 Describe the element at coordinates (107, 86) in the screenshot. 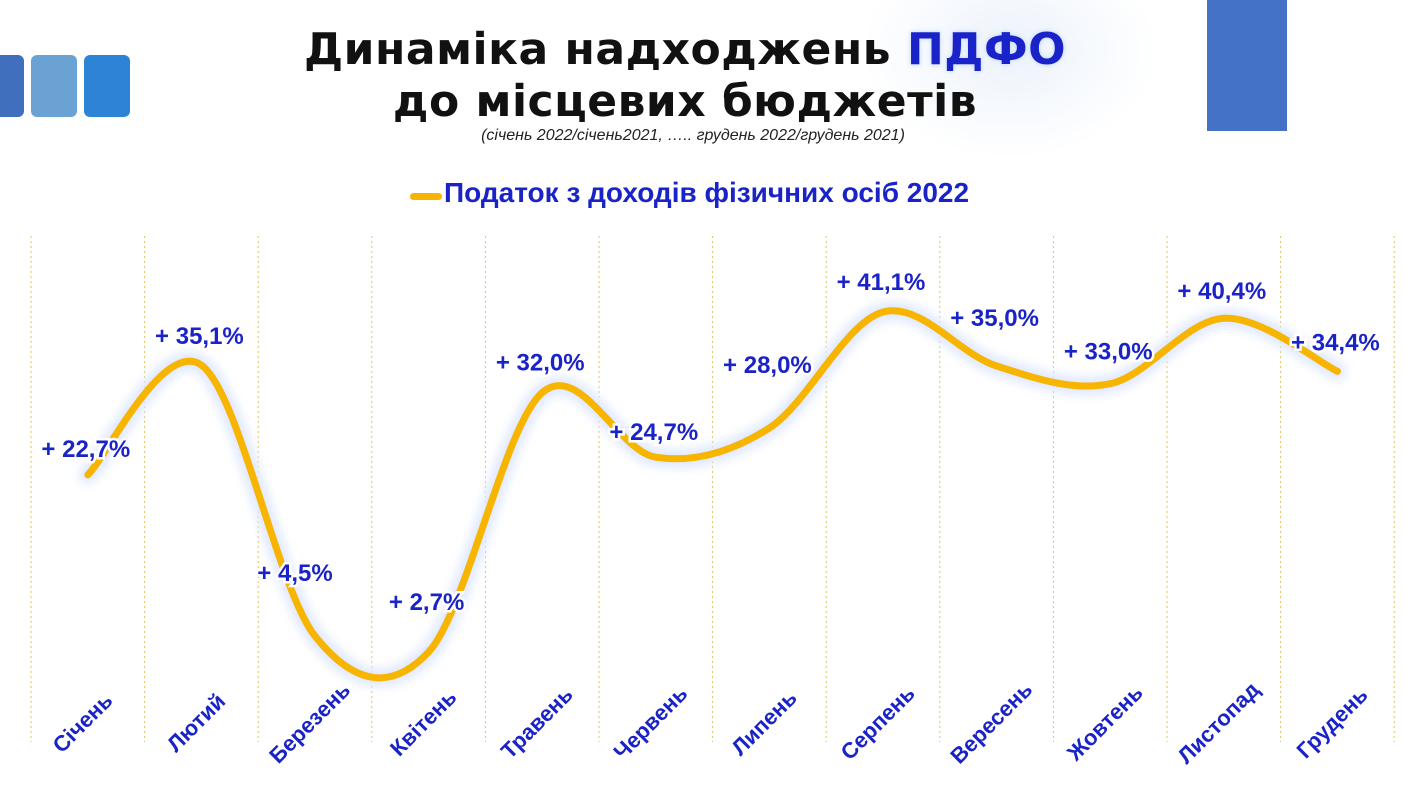

I see `decor-square-blue` at that location.